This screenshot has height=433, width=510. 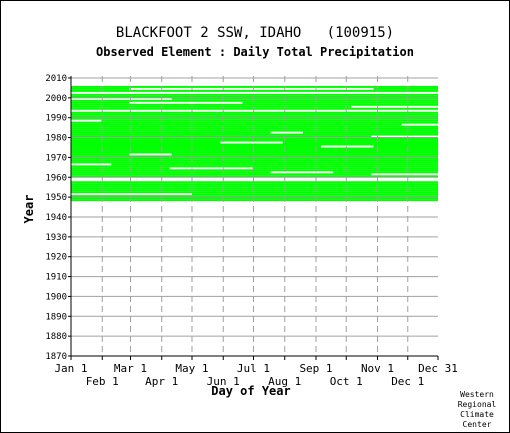 I want to click on data-row-1981, so click(x=254, y=134).